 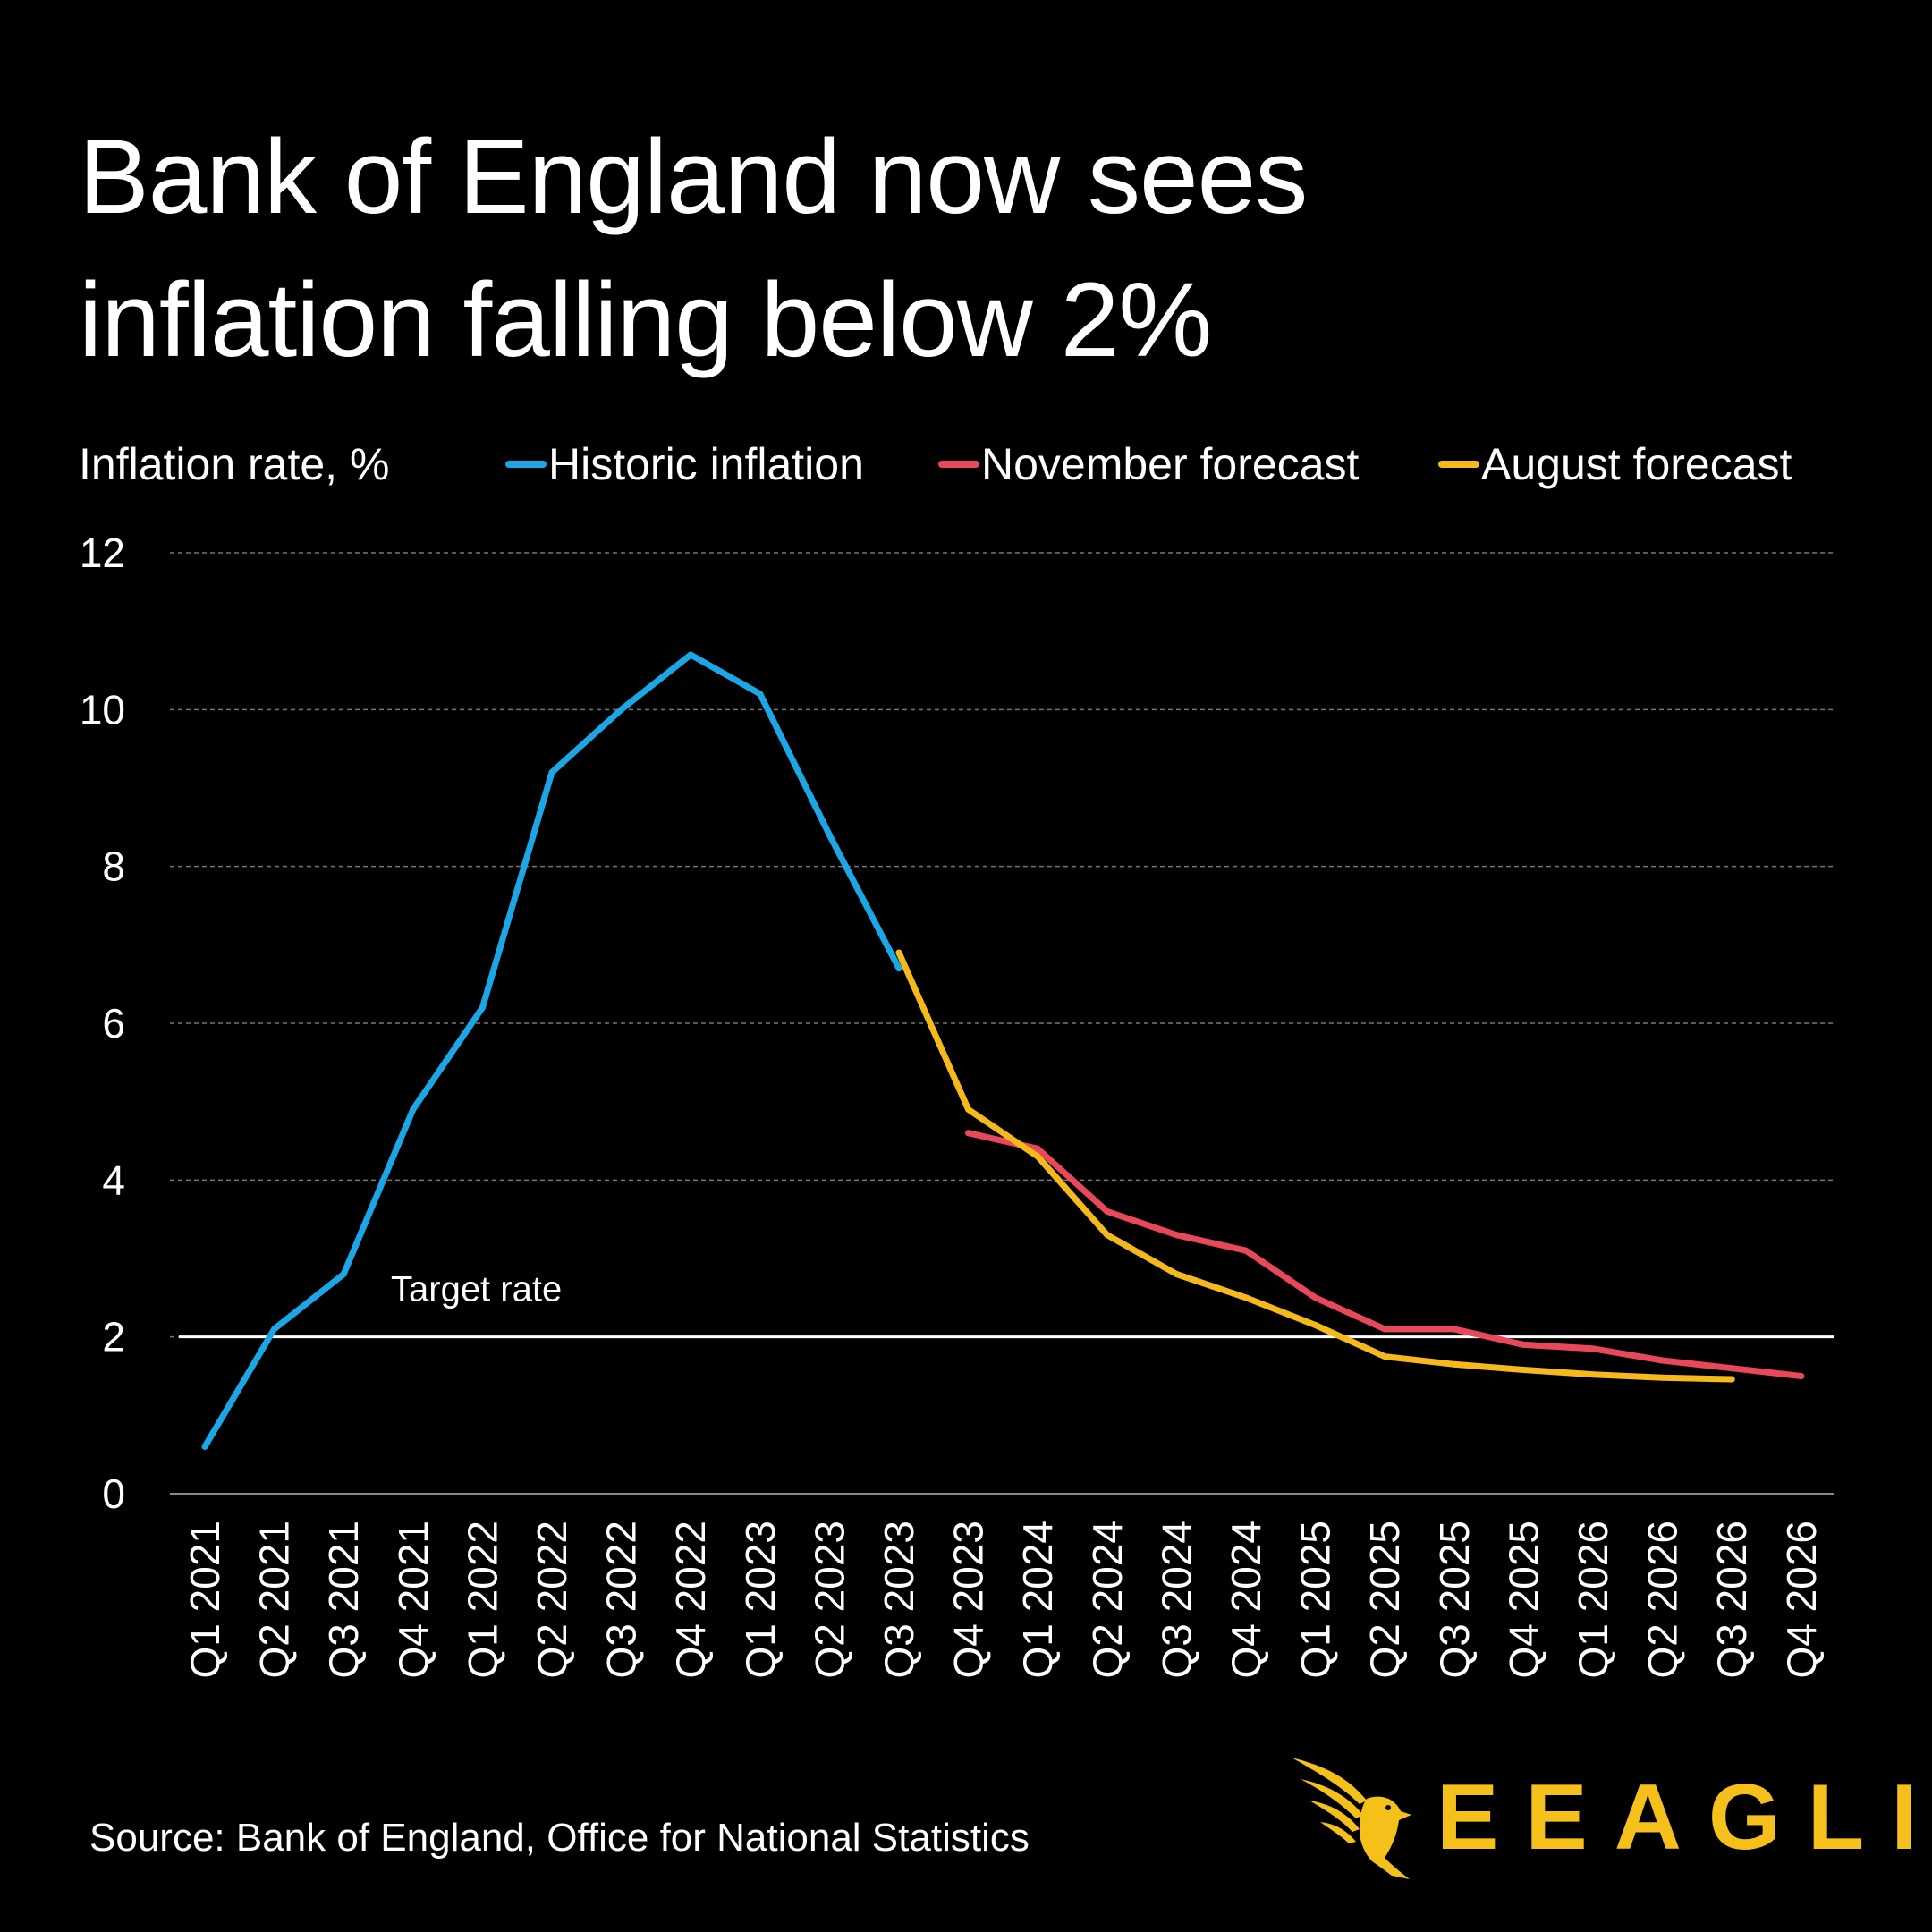 I want to click on legend-swatch-november, so click(x=958, y=464).